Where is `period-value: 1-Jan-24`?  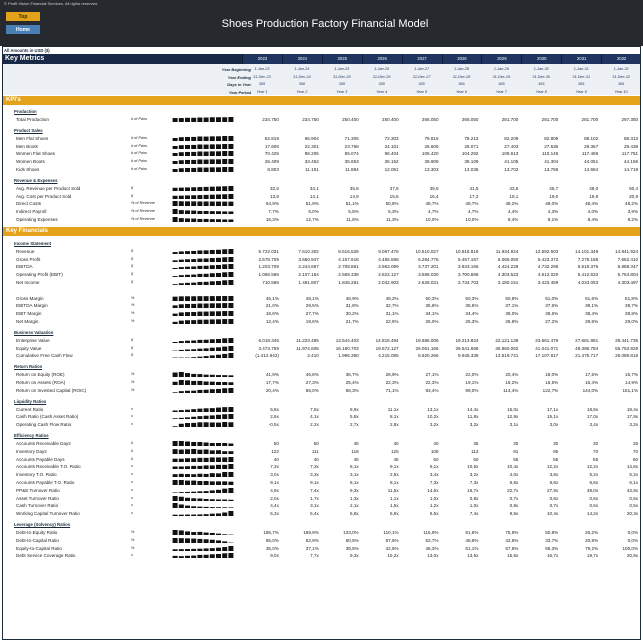
period-value: 1-Jan-24 is located at coordinates (302, 69).